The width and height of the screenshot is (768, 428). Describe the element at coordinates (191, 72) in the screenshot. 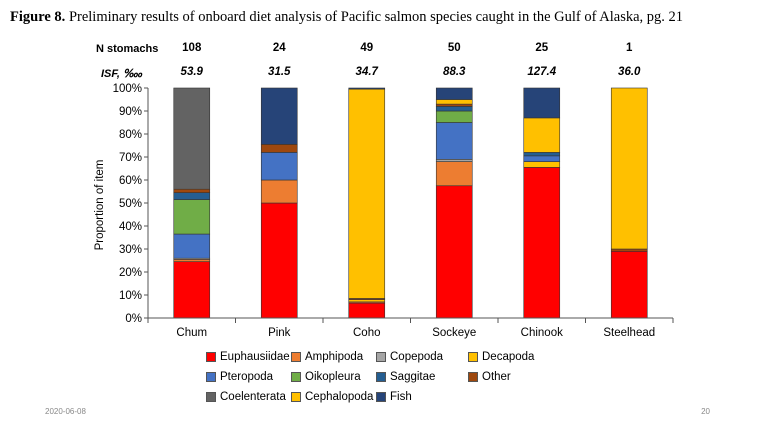

I see `isf-value: 53.9` at that location.